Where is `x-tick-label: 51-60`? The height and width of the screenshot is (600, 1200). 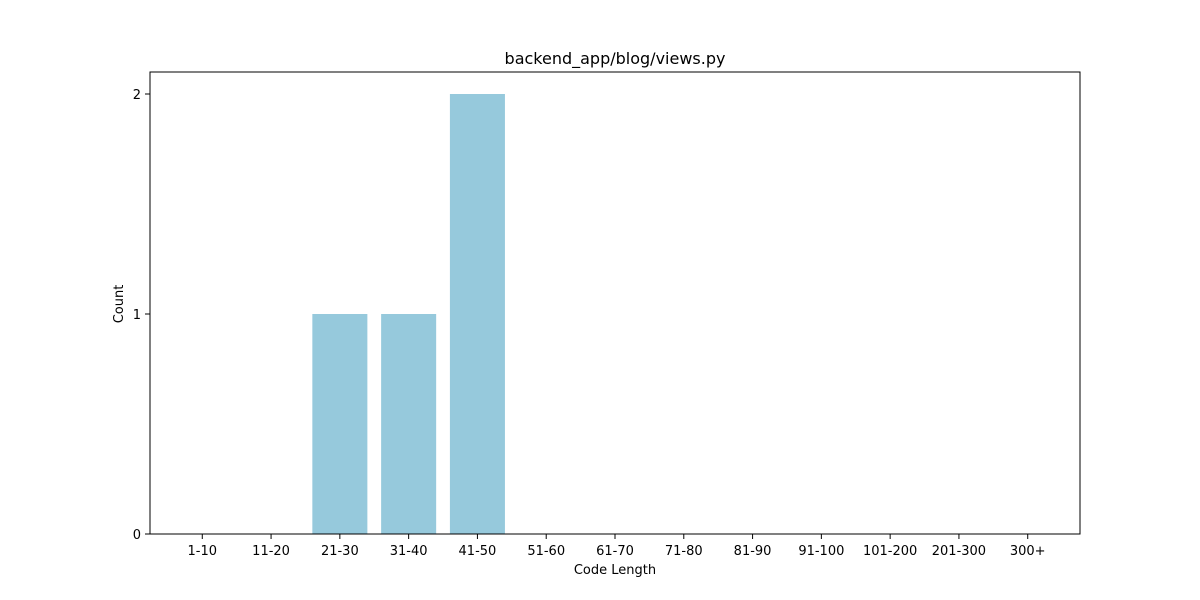 x-tick-label: 51-60 is located at coordinates (546, 551).